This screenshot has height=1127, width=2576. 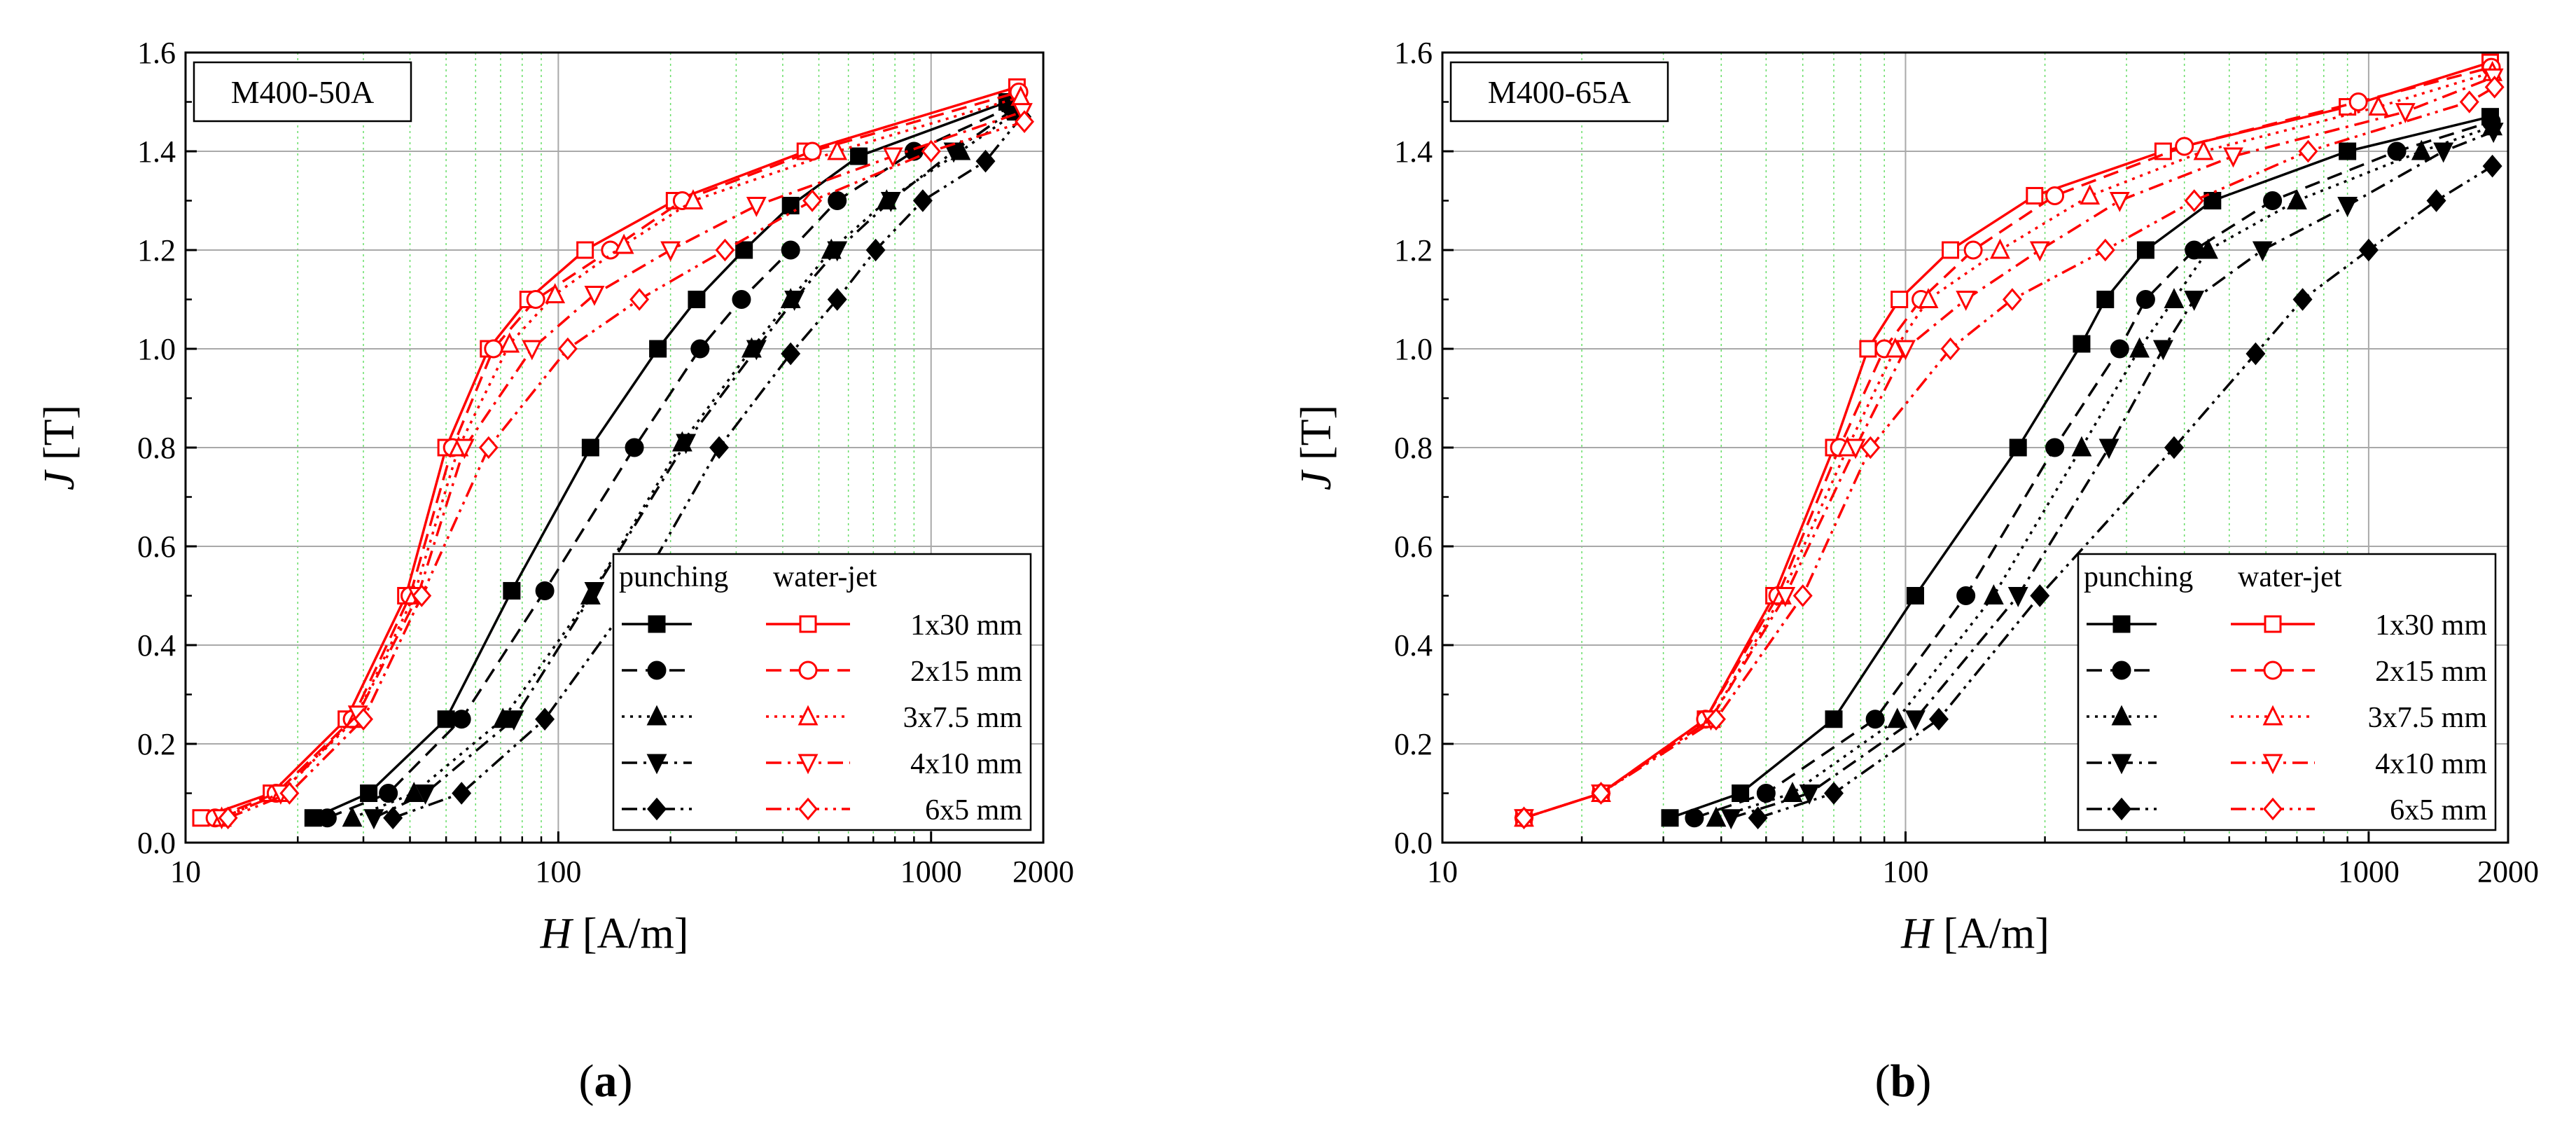 I want to click on y-tick-label: 1.2, so click(x=156, y=250).